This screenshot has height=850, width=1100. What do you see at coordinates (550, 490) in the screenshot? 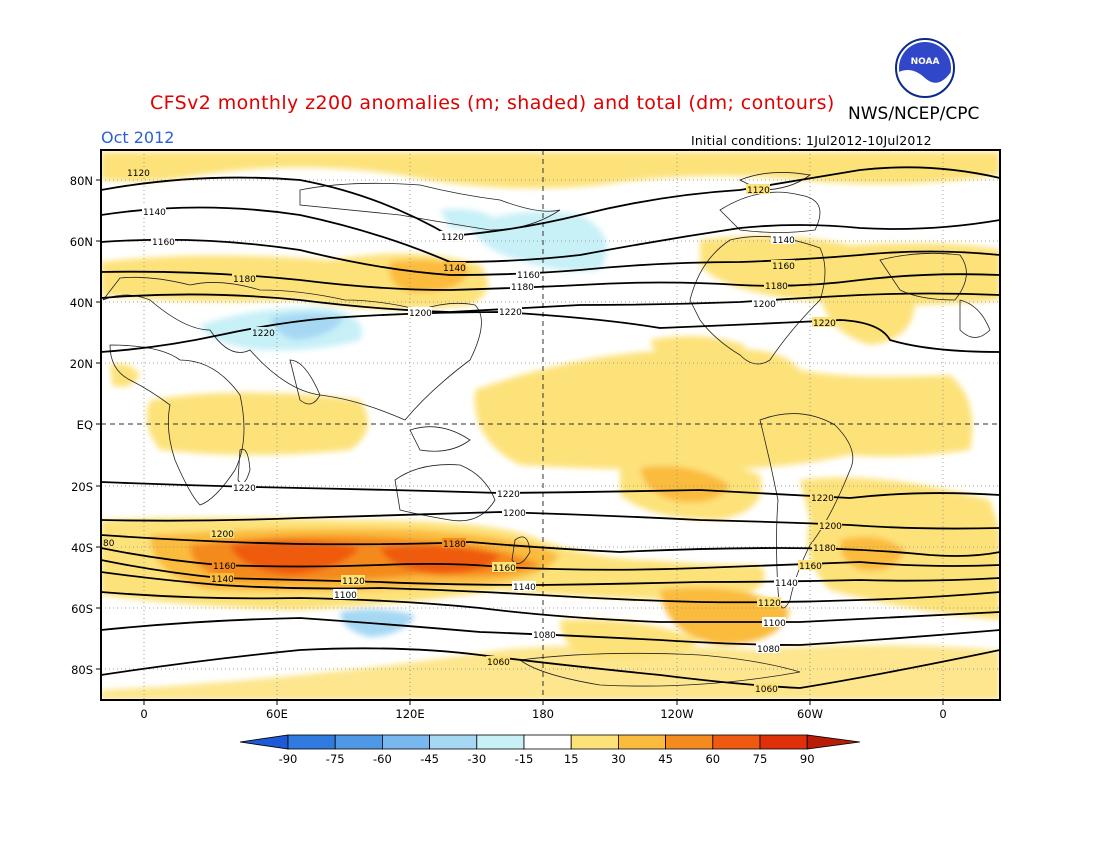
I see `contour-1220-sh` at bounding box center [550, 490].